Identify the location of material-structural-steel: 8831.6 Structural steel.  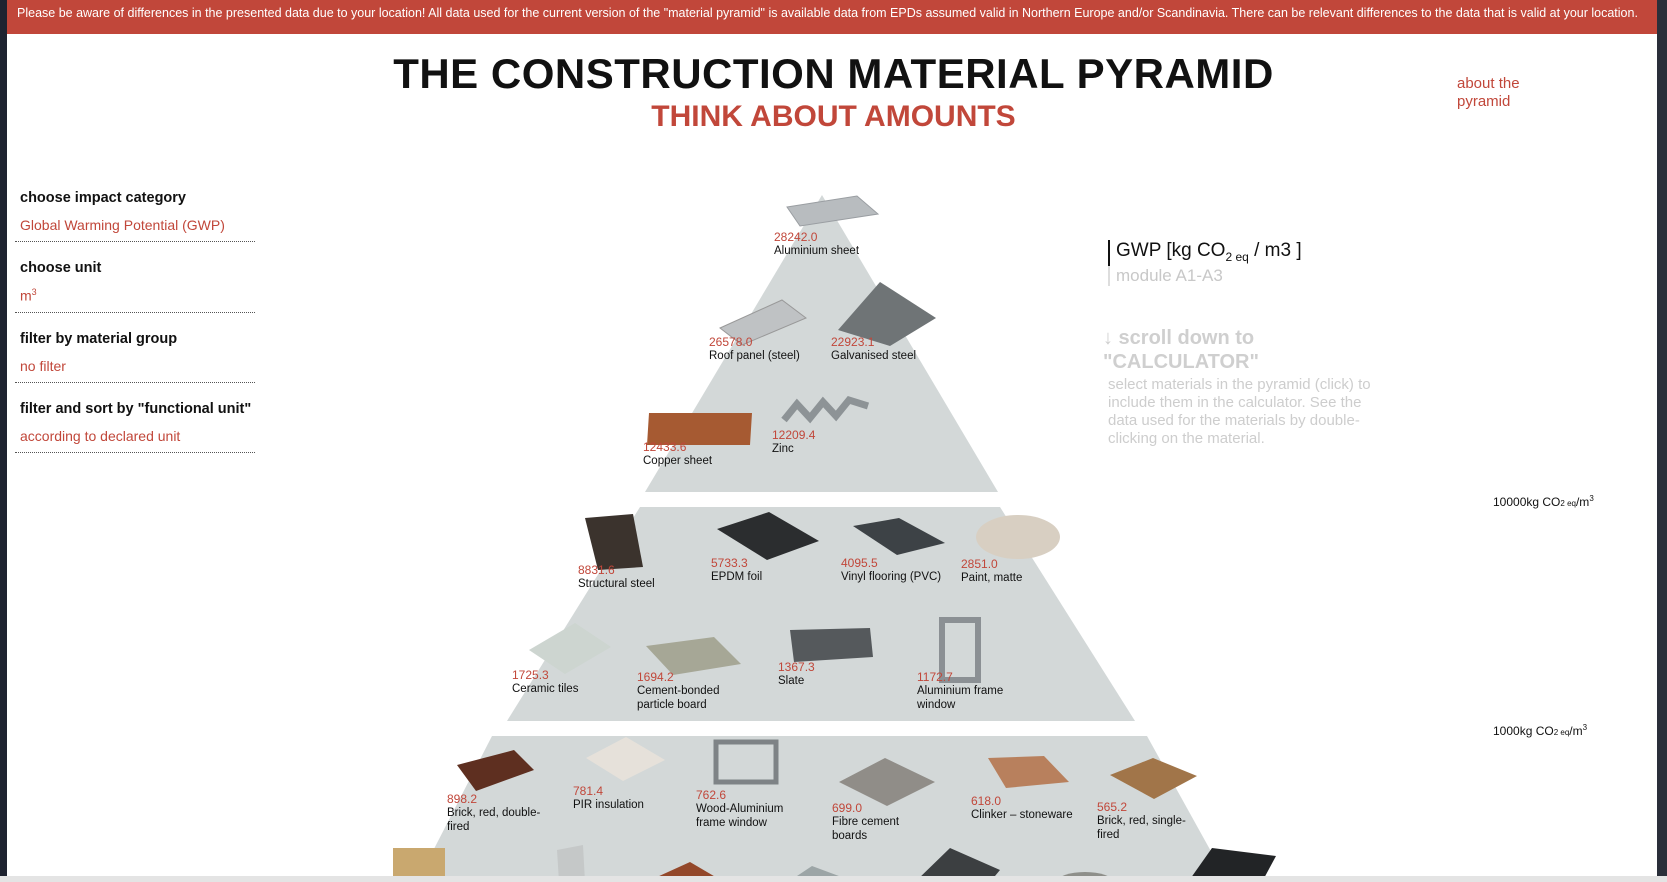
(616, 577).